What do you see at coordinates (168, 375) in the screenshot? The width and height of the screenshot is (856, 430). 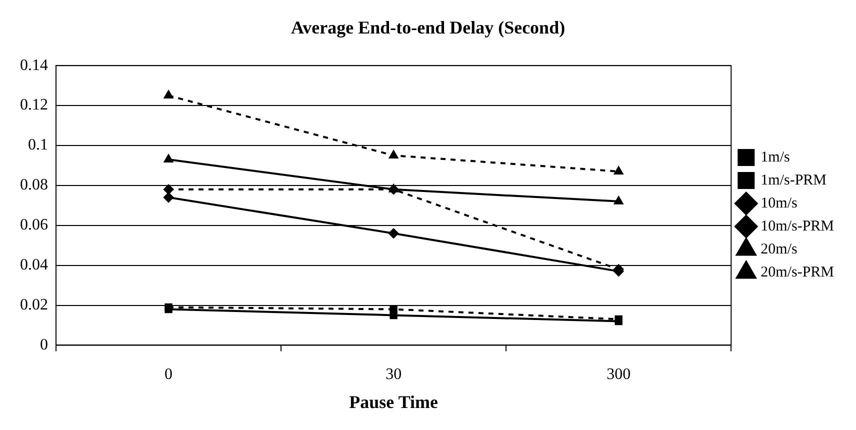 I see `x-tick-label: 0` at bounding box center [168, 375].